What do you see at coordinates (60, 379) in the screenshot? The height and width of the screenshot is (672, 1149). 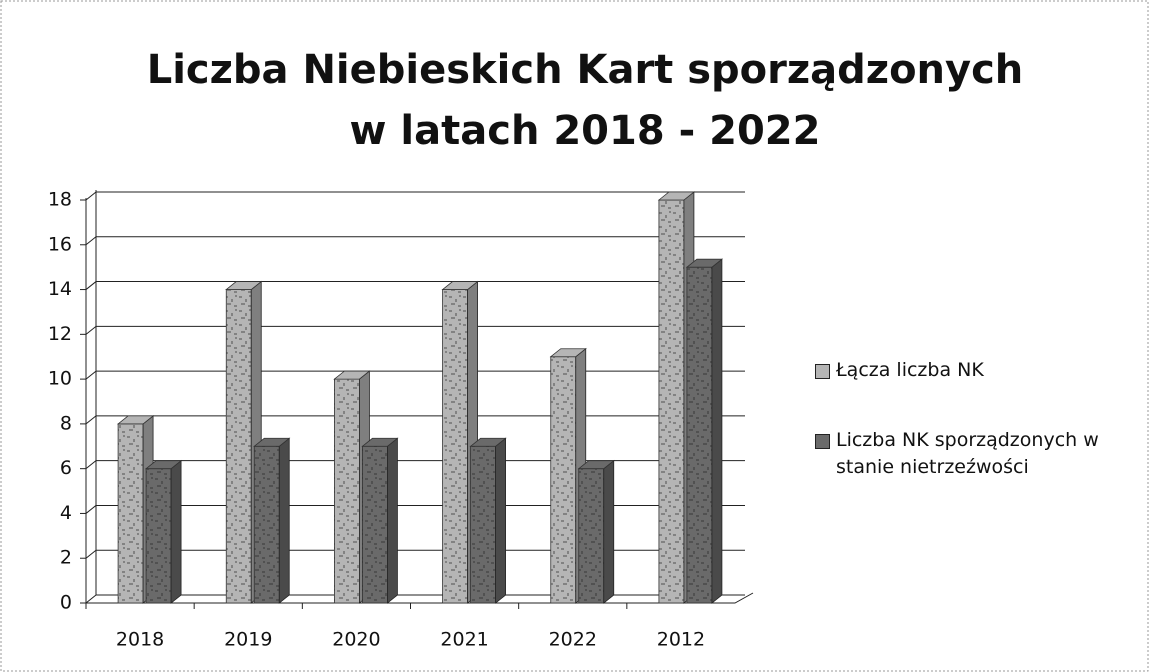 I see `y-tick-label: 10` at bounding box center [60, 379].